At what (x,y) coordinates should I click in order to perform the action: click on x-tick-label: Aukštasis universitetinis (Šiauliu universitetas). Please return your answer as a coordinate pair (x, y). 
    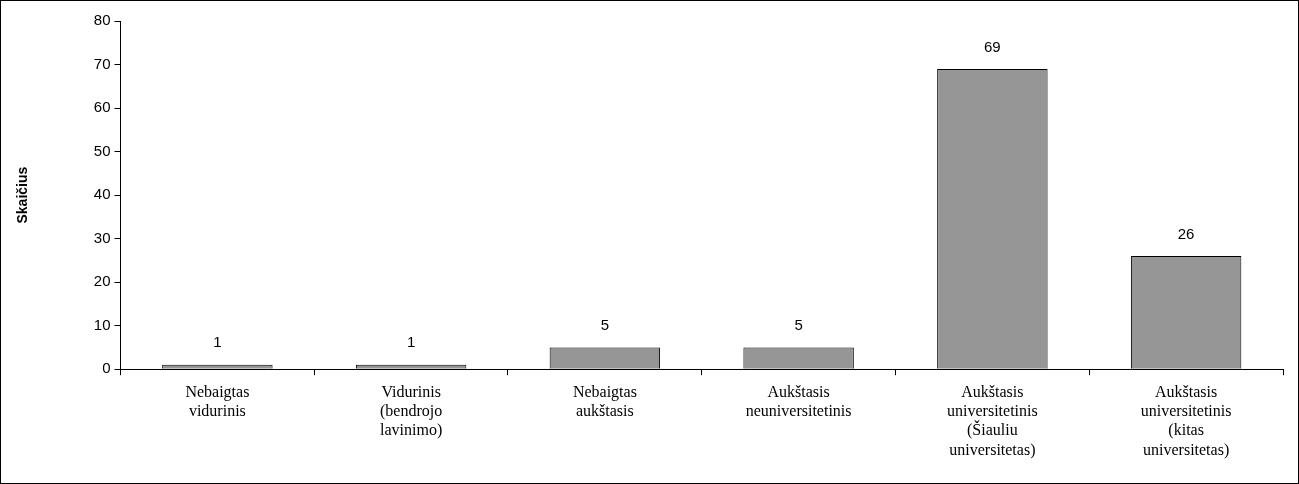
    Looking at the image, I should click on (992, 421).